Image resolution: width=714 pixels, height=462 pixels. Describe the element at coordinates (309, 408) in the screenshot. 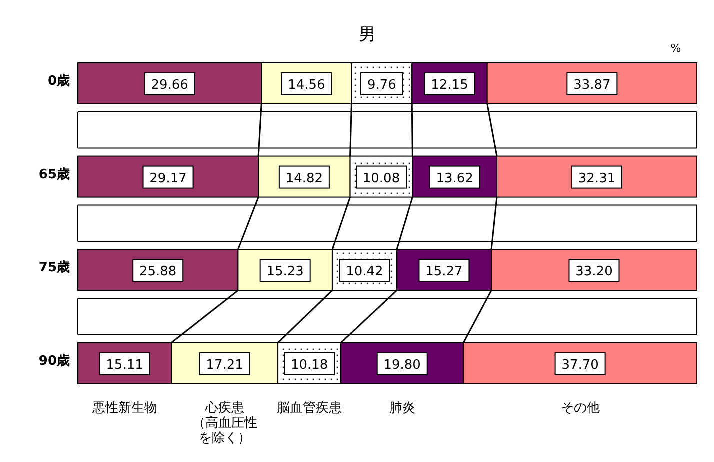

I see `series-label: 脳血管疾患` at that location.